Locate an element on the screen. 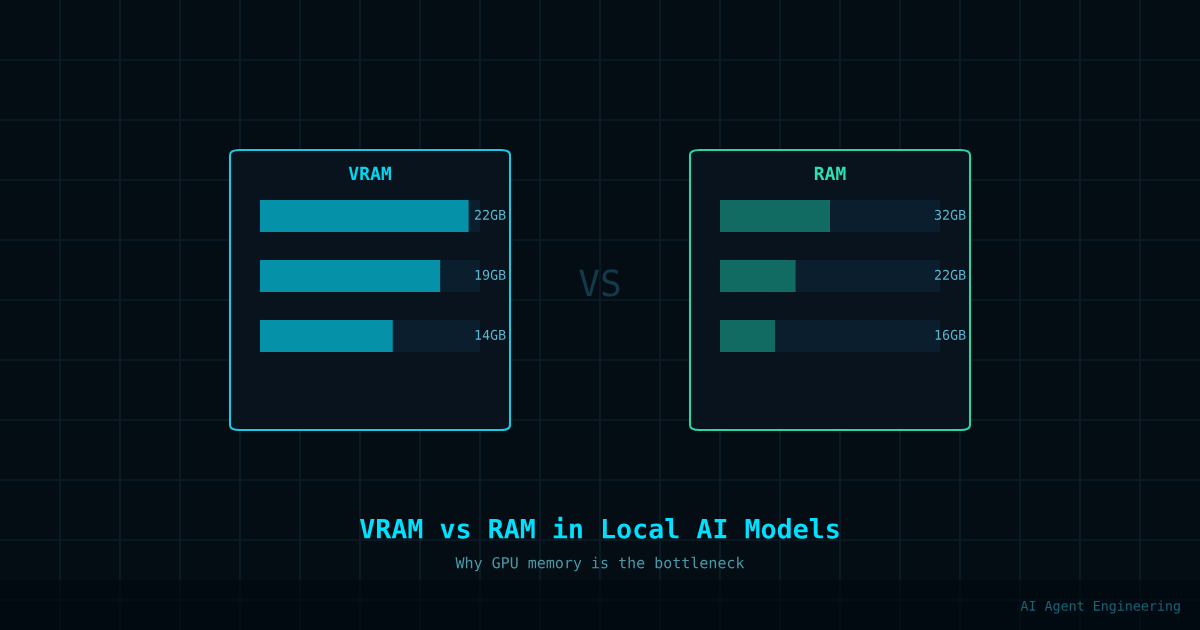 The height and width of the screenshot is (630, 1200). text: Why GPU memory is the bottleneck is located at coordinates (600, 564).